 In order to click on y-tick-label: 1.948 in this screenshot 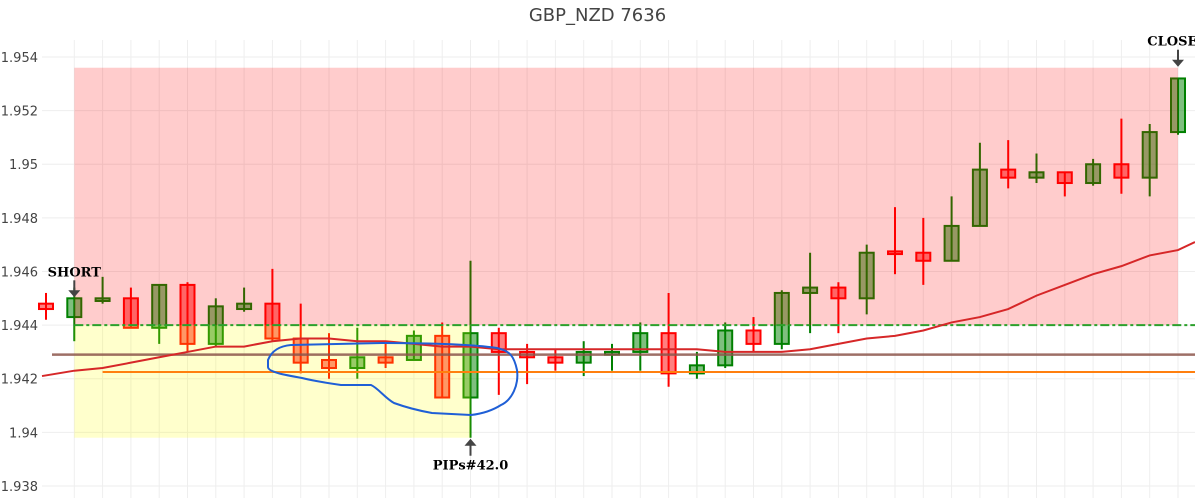, I will do `click(19, 219)`.